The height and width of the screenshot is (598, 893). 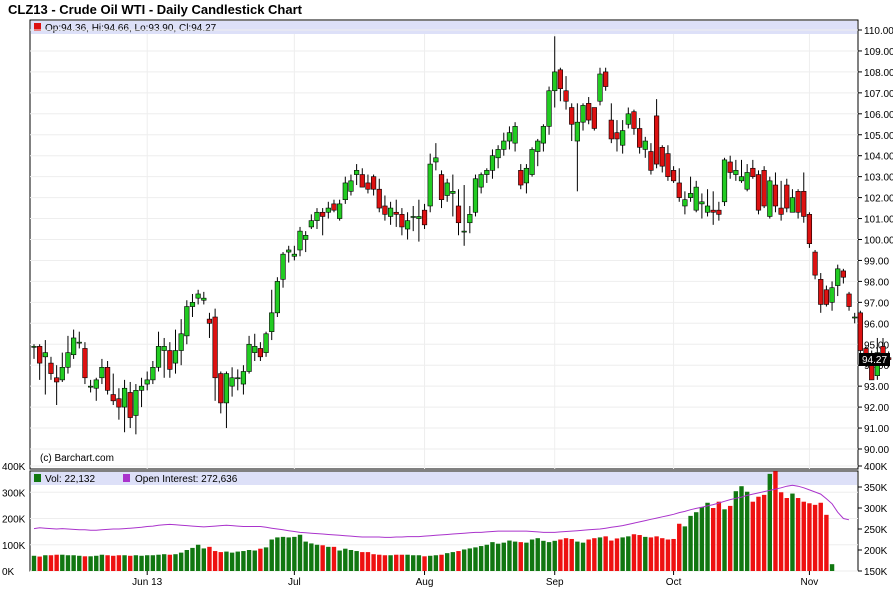 I want to click on volume-tick-label: 200K, so click(x=14, y=520).